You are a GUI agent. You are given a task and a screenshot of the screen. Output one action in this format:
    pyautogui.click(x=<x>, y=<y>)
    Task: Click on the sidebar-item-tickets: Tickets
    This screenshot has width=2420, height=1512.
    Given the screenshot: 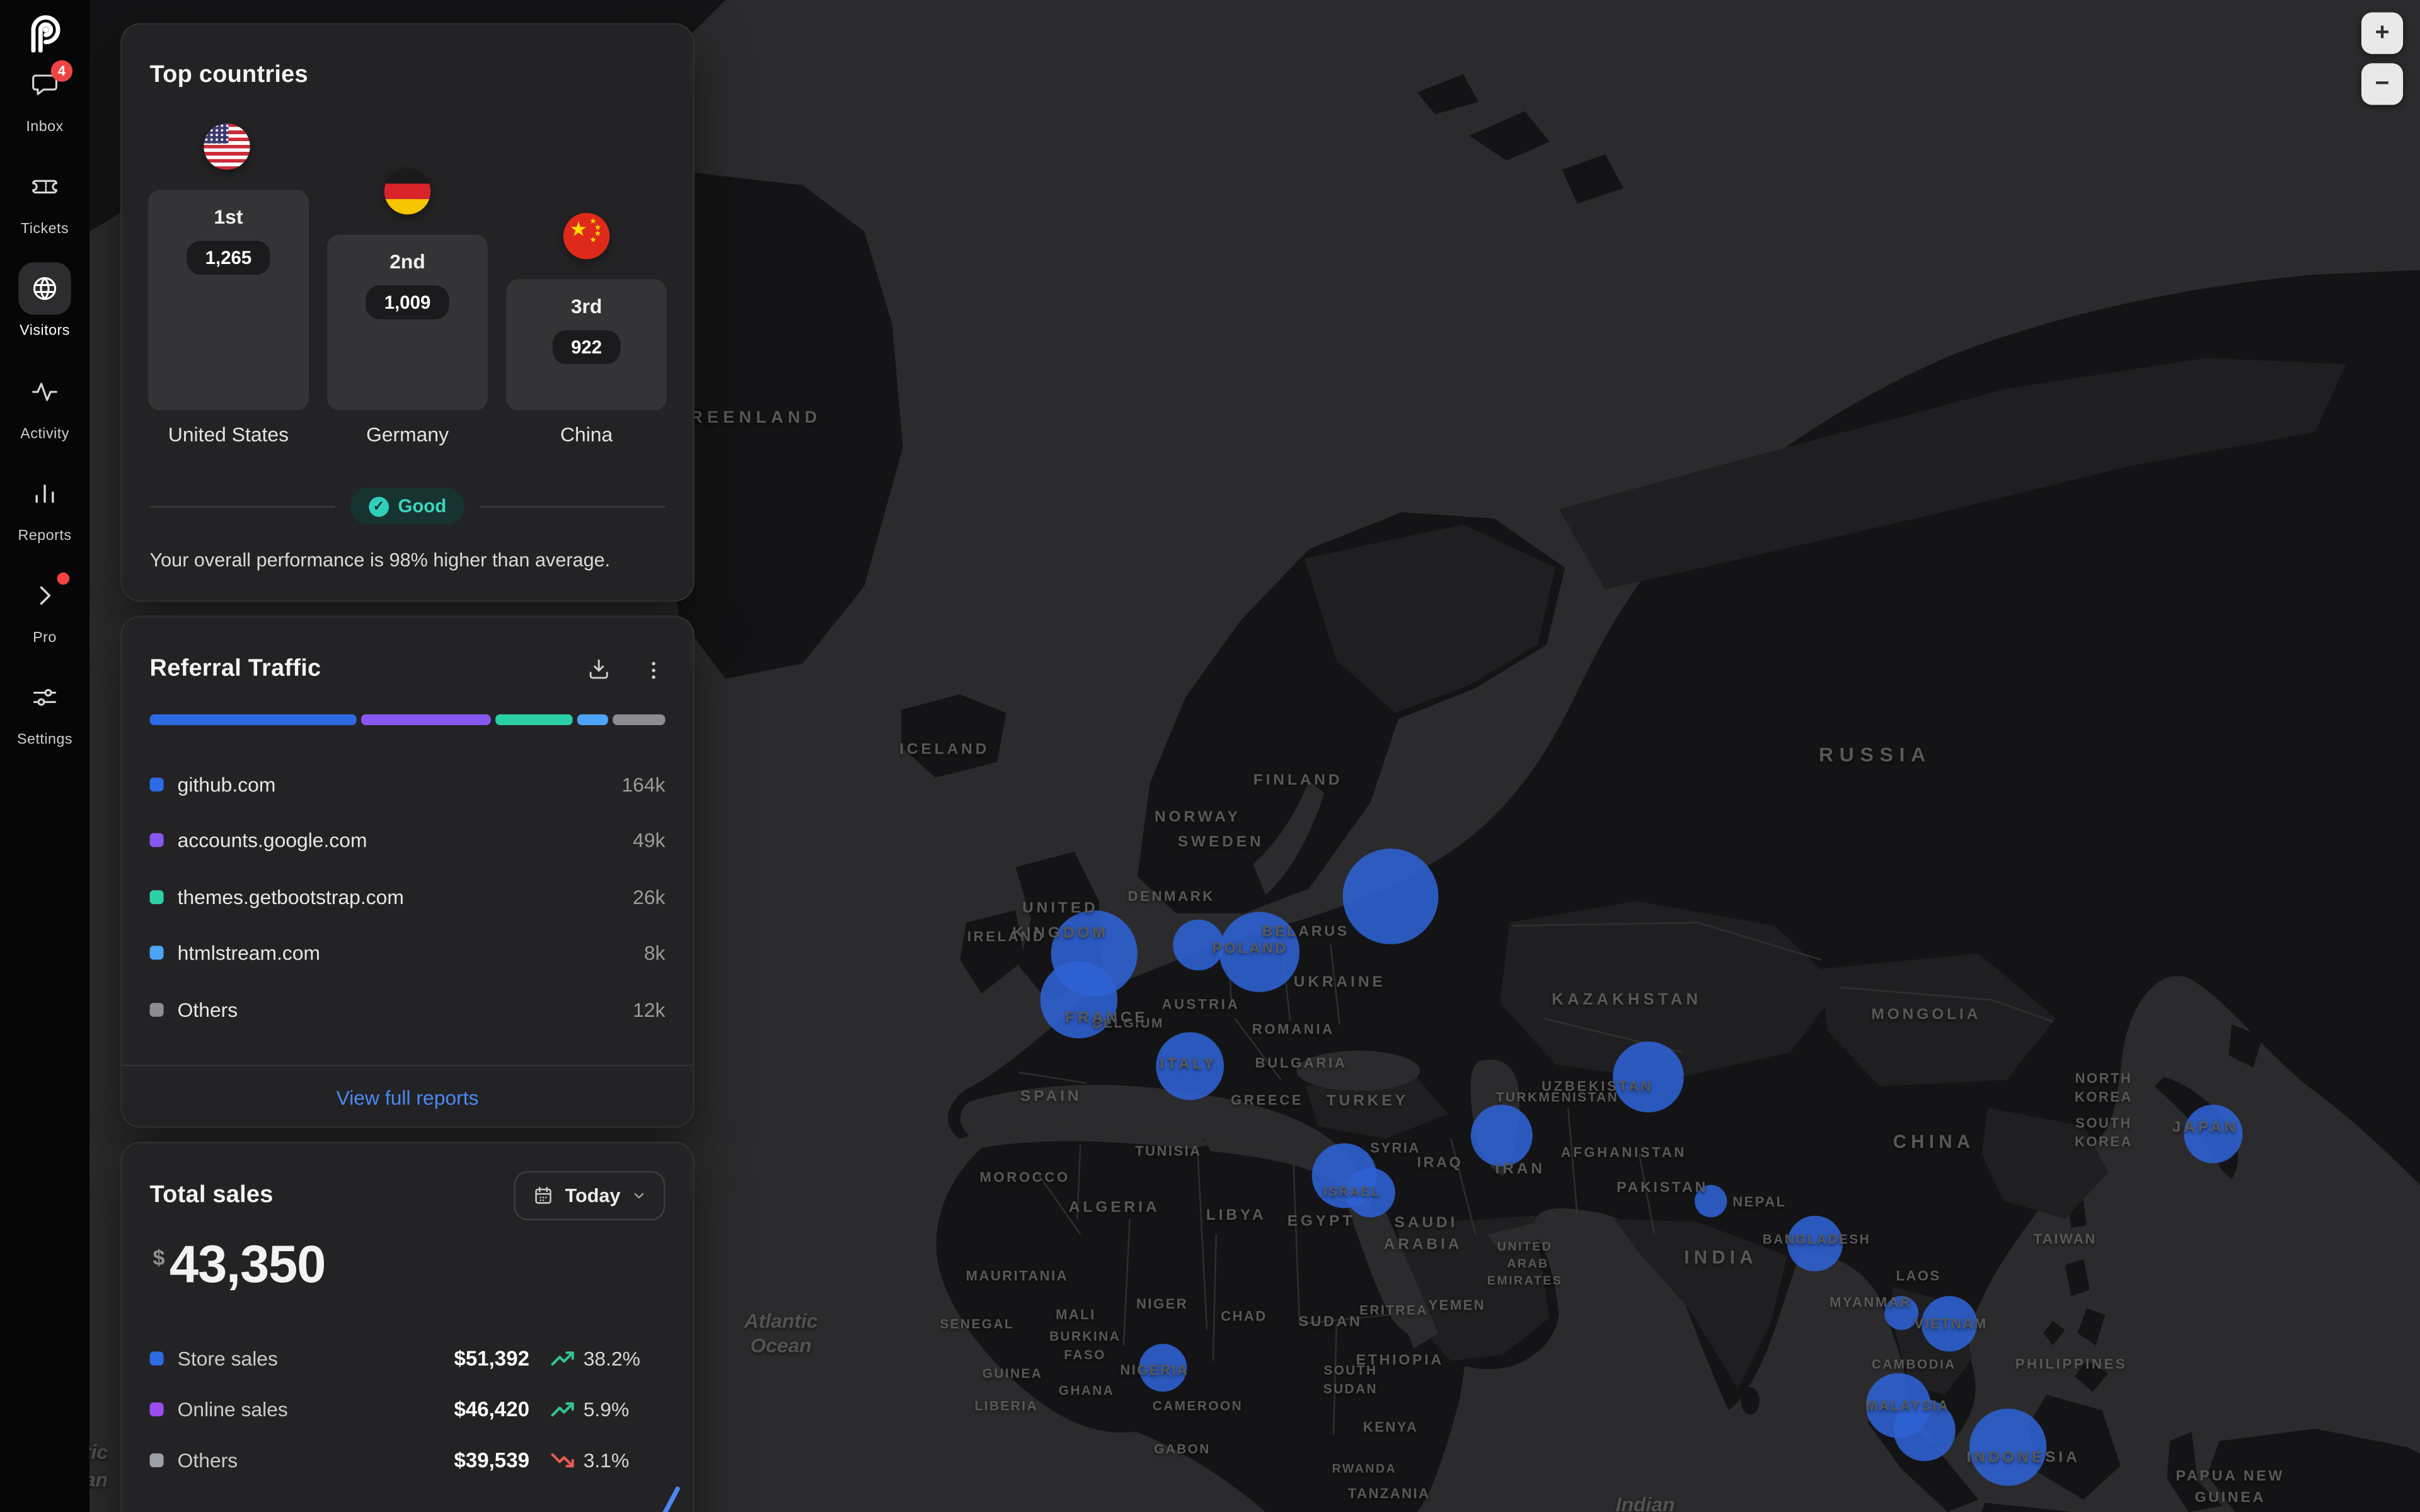 What is the action you would take?
    pyautogui.click(x=44, y=205)
    